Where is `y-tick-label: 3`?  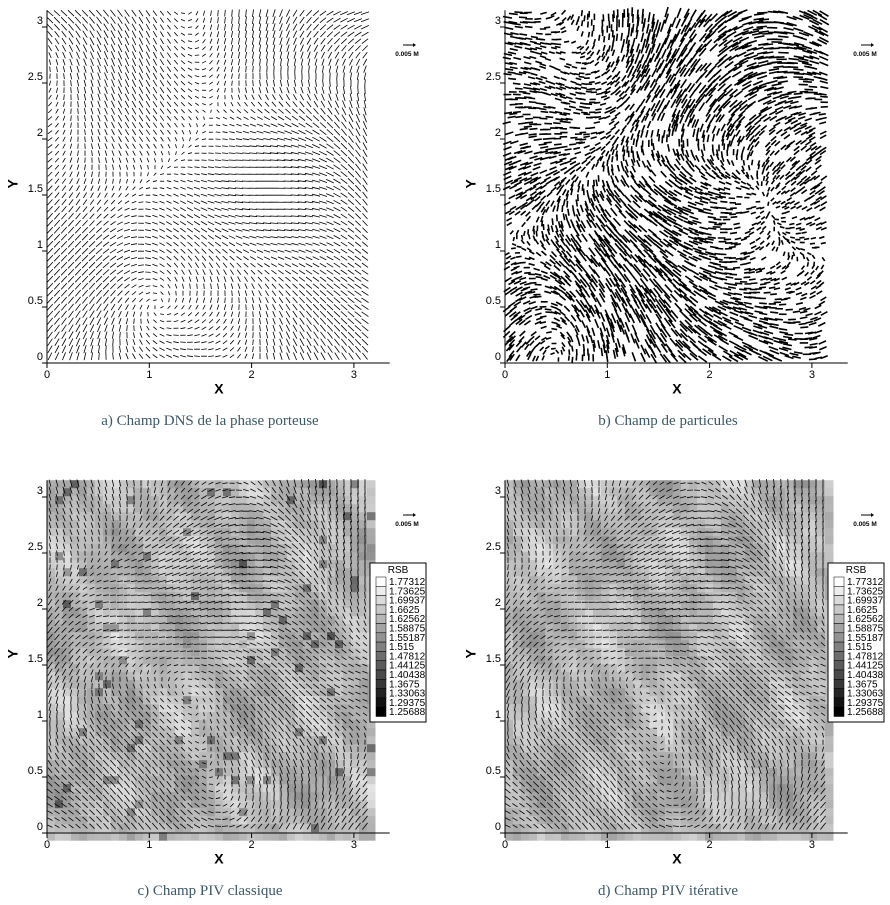
y-tick-label: 3 is located at coordinates (498, 491).